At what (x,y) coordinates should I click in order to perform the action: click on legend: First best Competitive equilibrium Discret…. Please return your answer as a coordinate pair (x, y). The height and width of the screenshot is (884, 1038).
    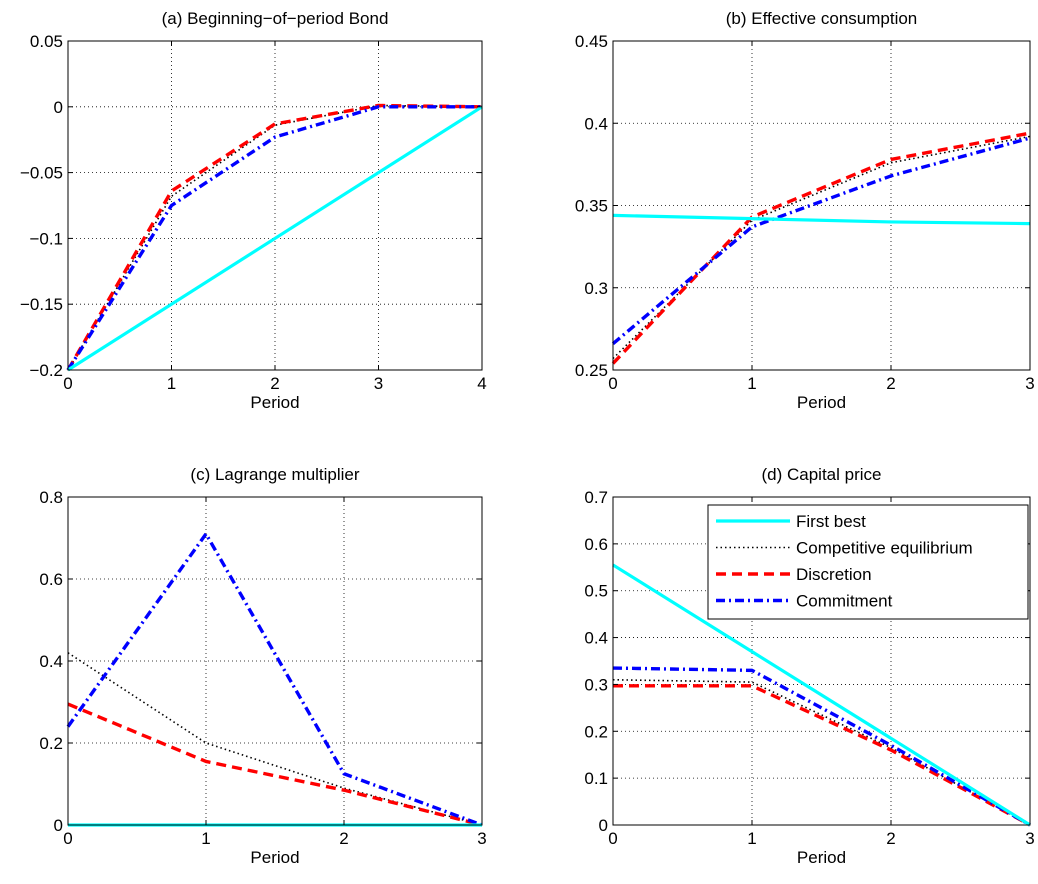
    Looking at the image, I should click on (868, 562).